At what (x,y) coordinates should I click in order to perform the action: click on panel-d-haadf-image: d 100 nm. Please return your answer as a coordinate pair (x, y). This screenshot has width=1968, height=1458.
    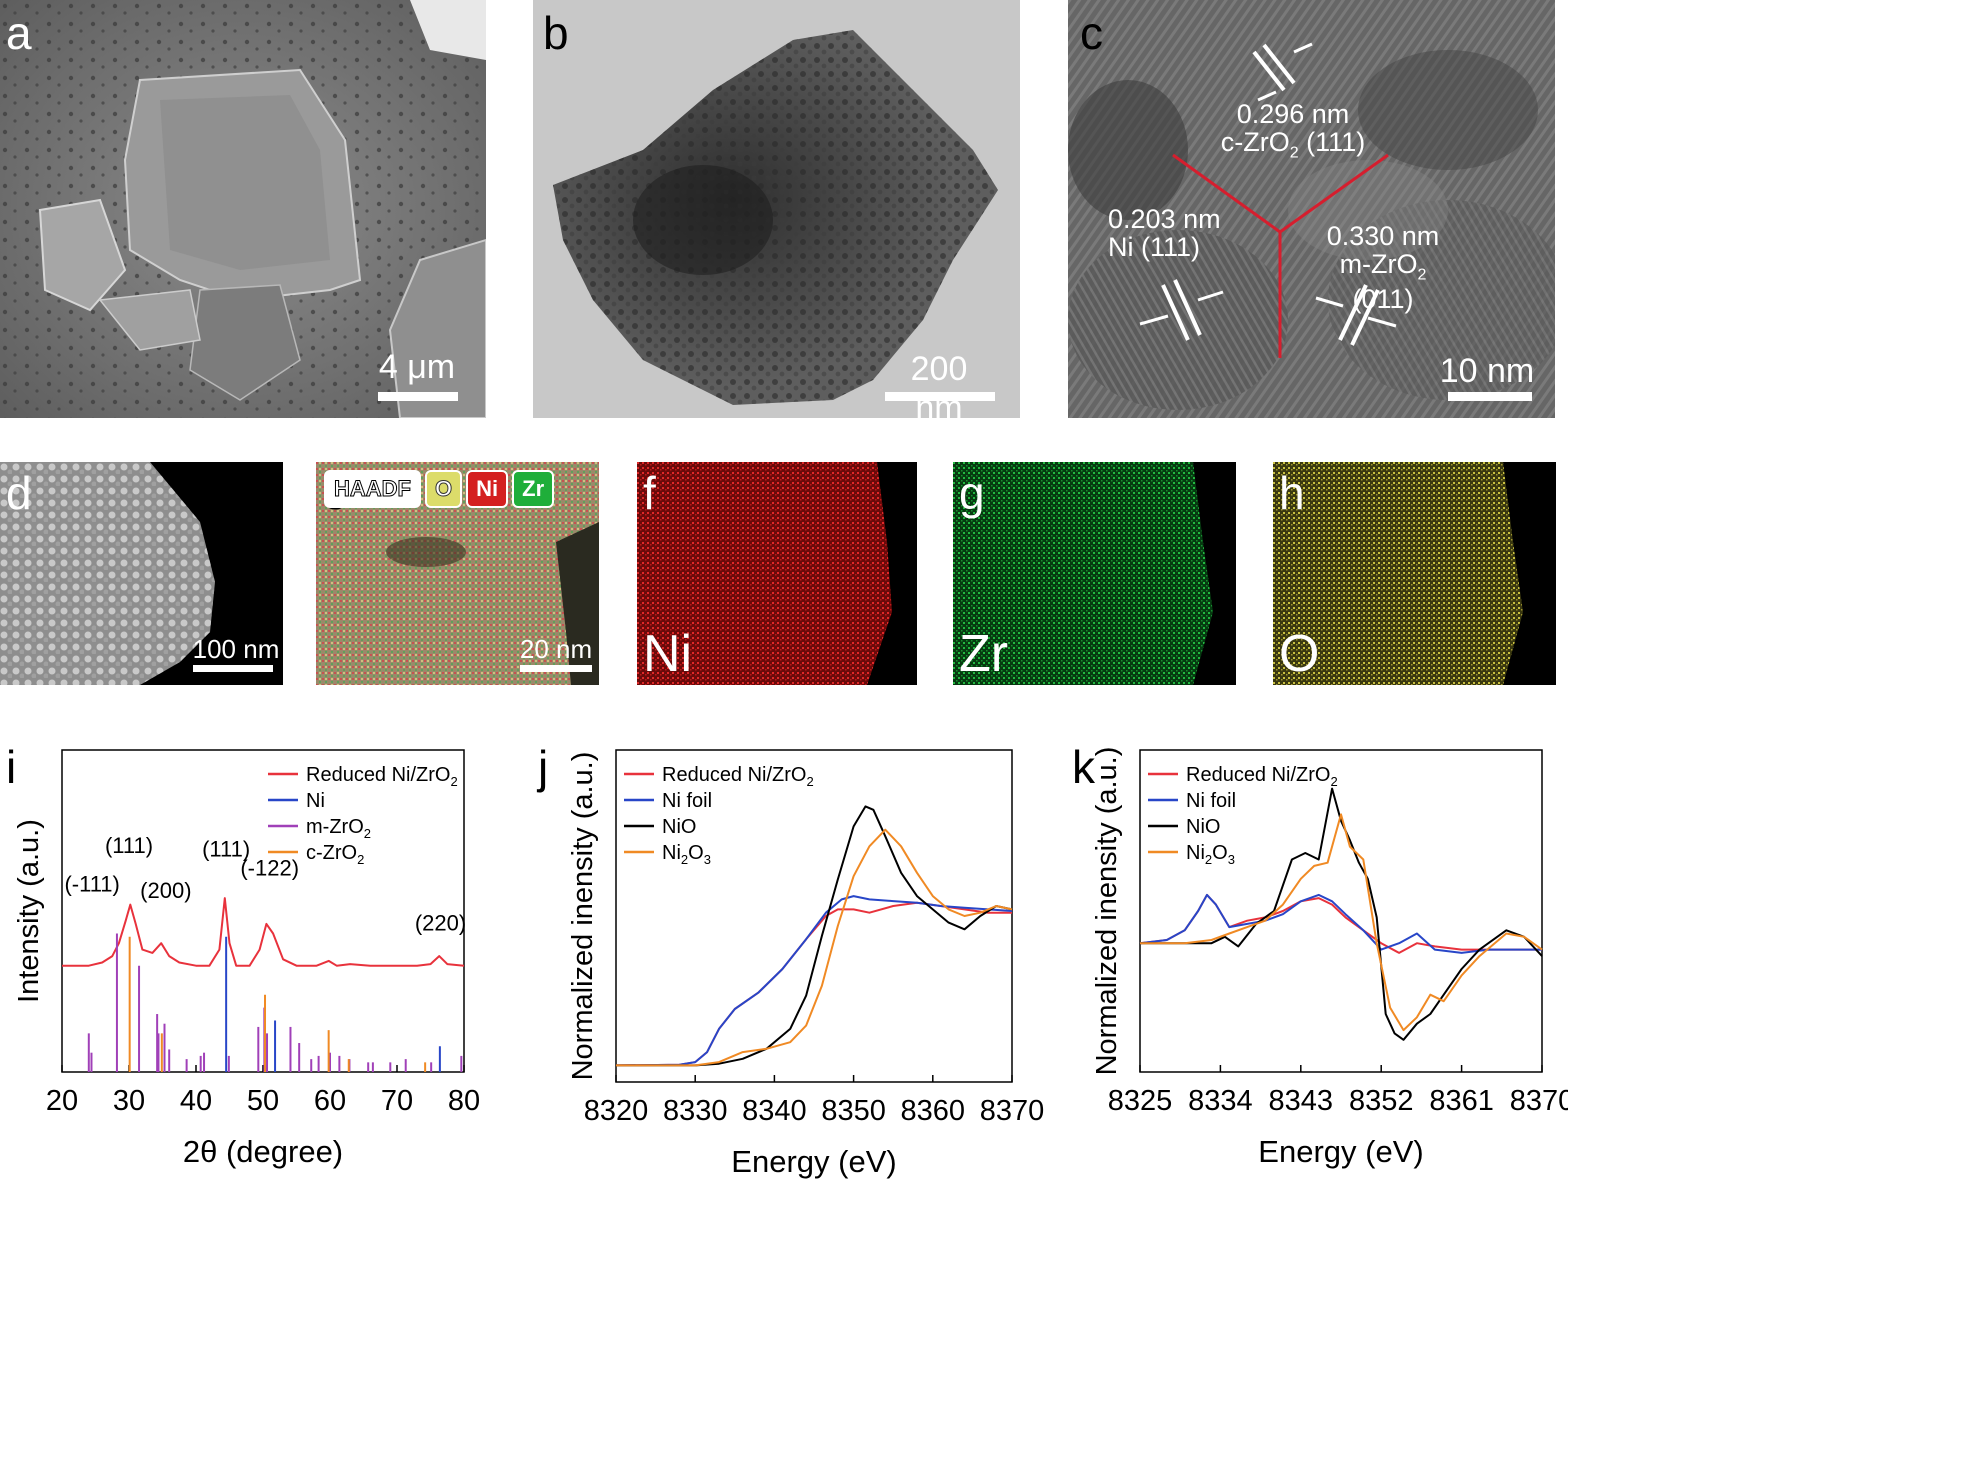
    Looking at the image, I should click on (141, 573).